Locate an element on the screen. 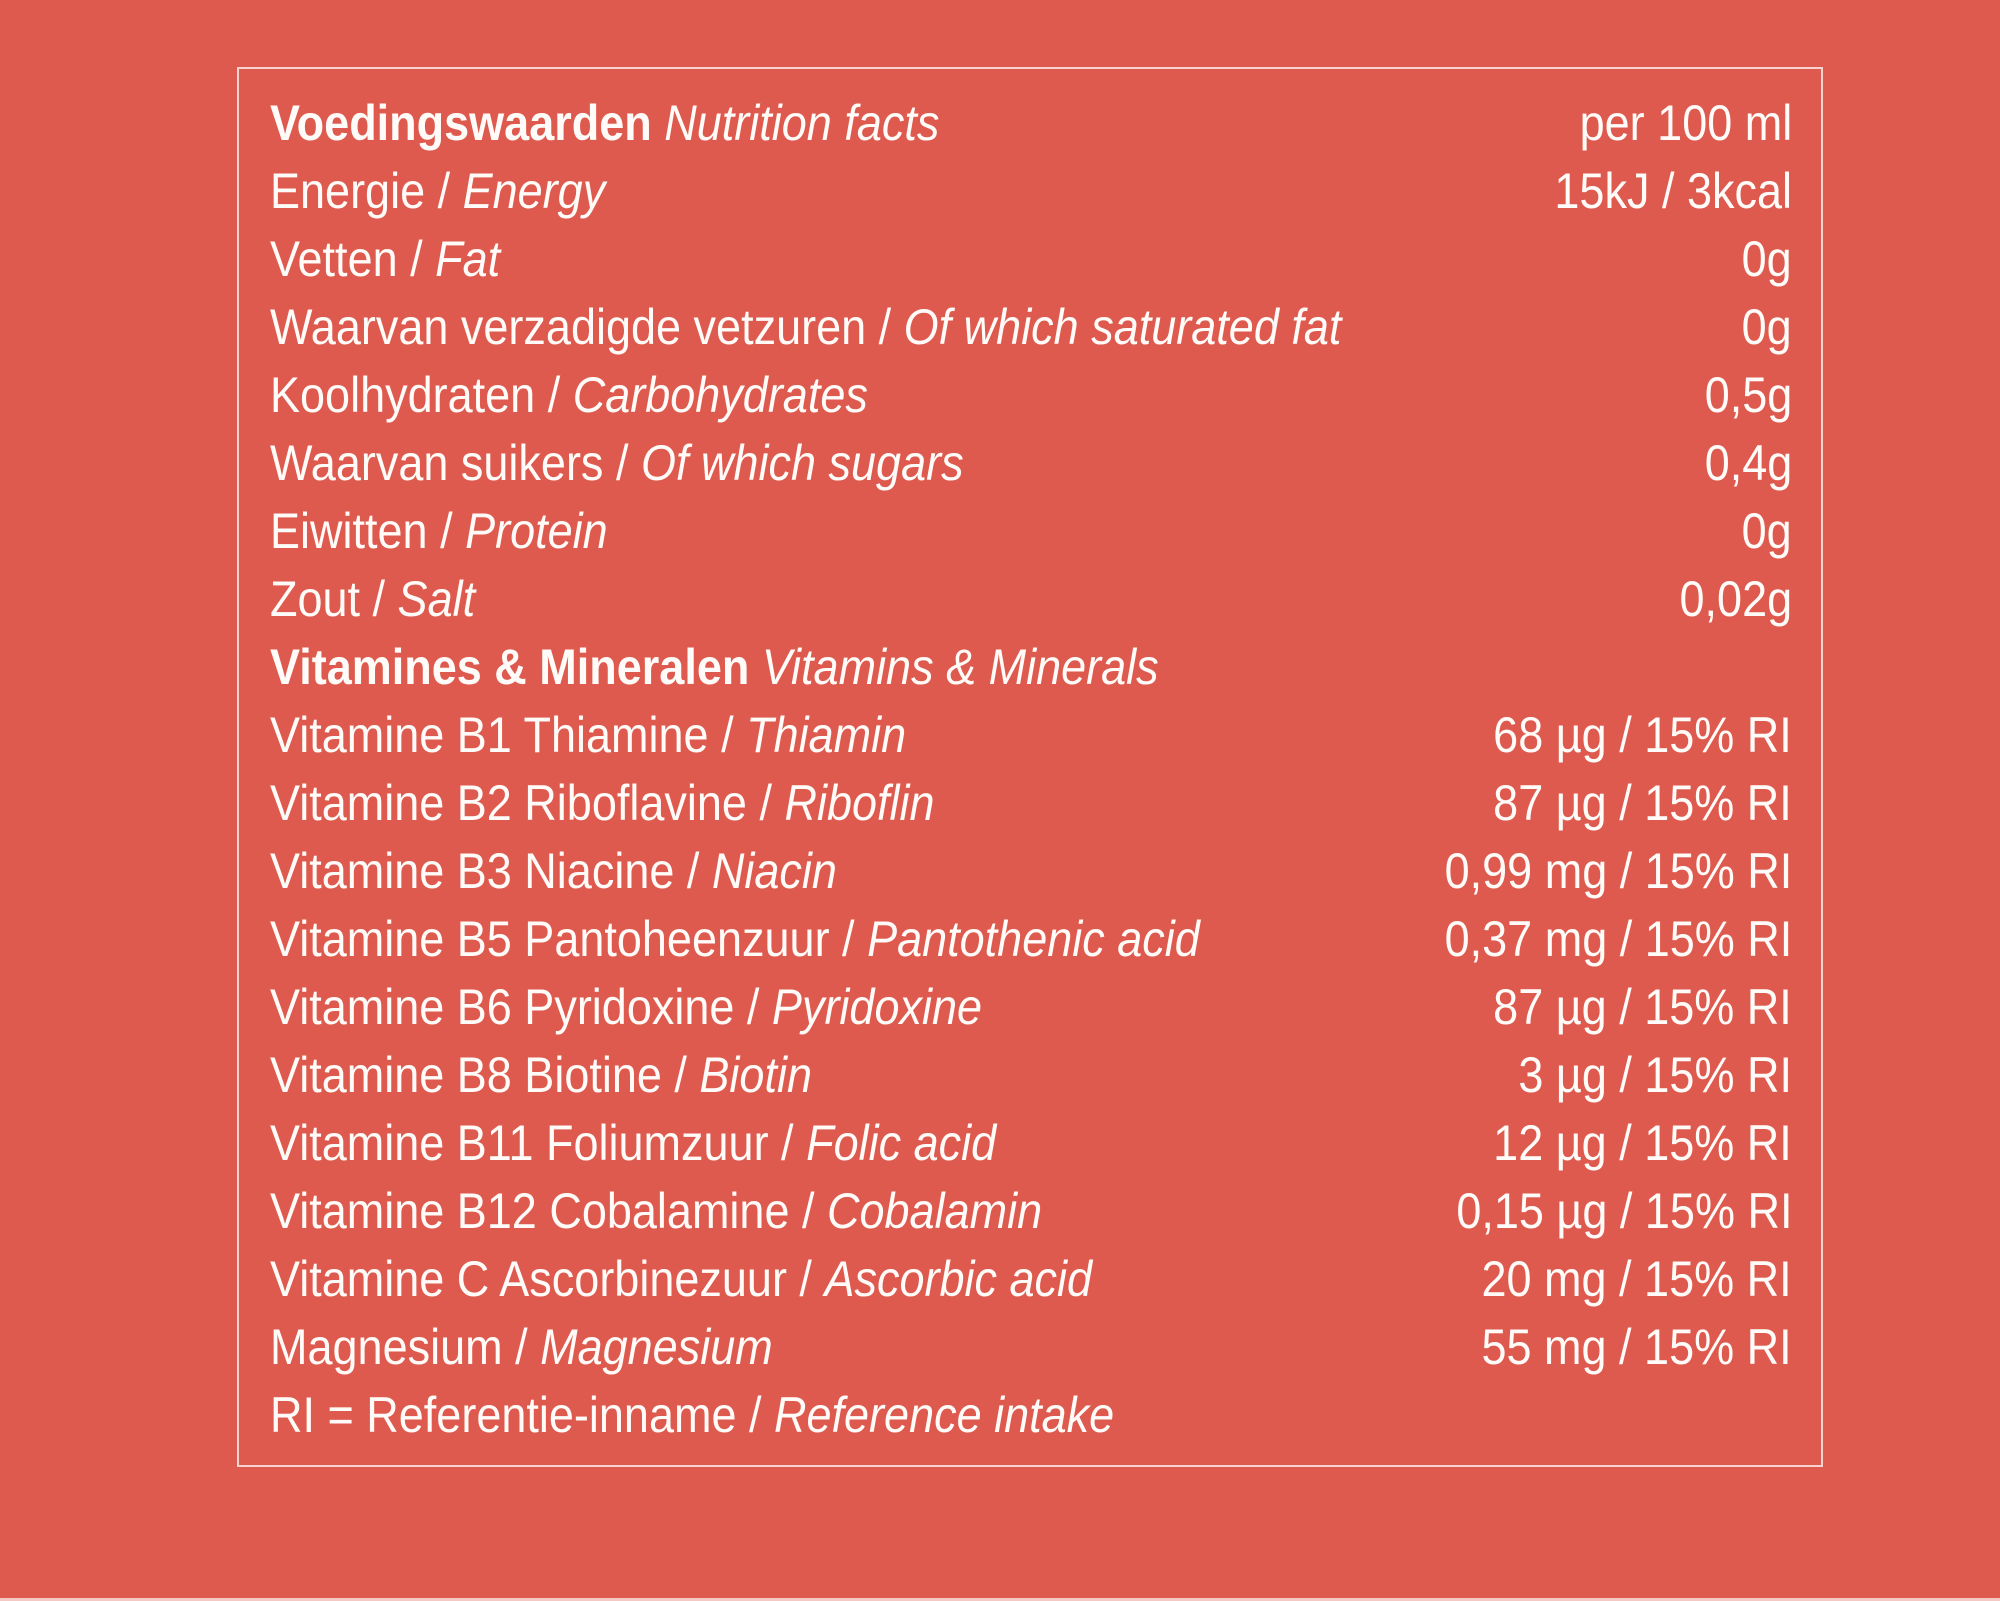 The height and width of the screenshot is (1601, 2000). vitamin-label: Vitamine B3 Niacine / Niacin is located at coordinates (553, 871).